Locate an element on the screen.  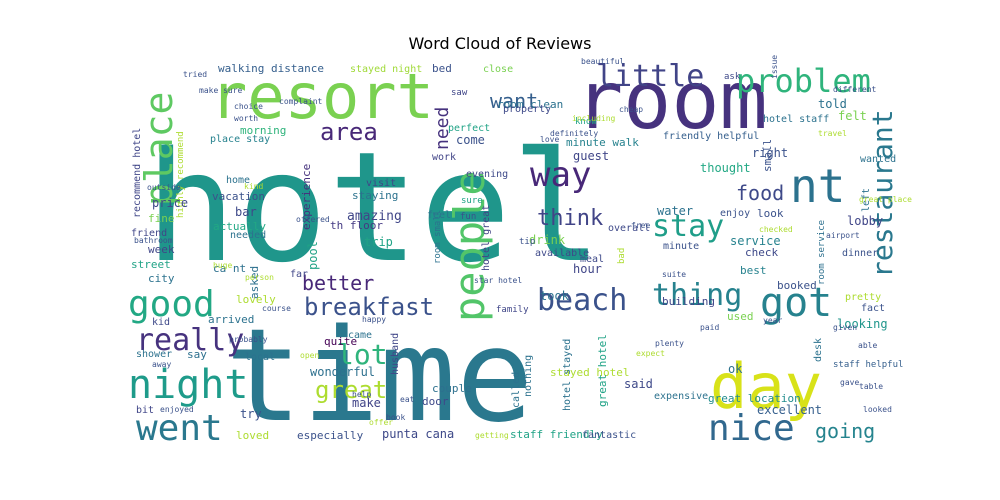
word-available: available is located at coordinates (562, 253).